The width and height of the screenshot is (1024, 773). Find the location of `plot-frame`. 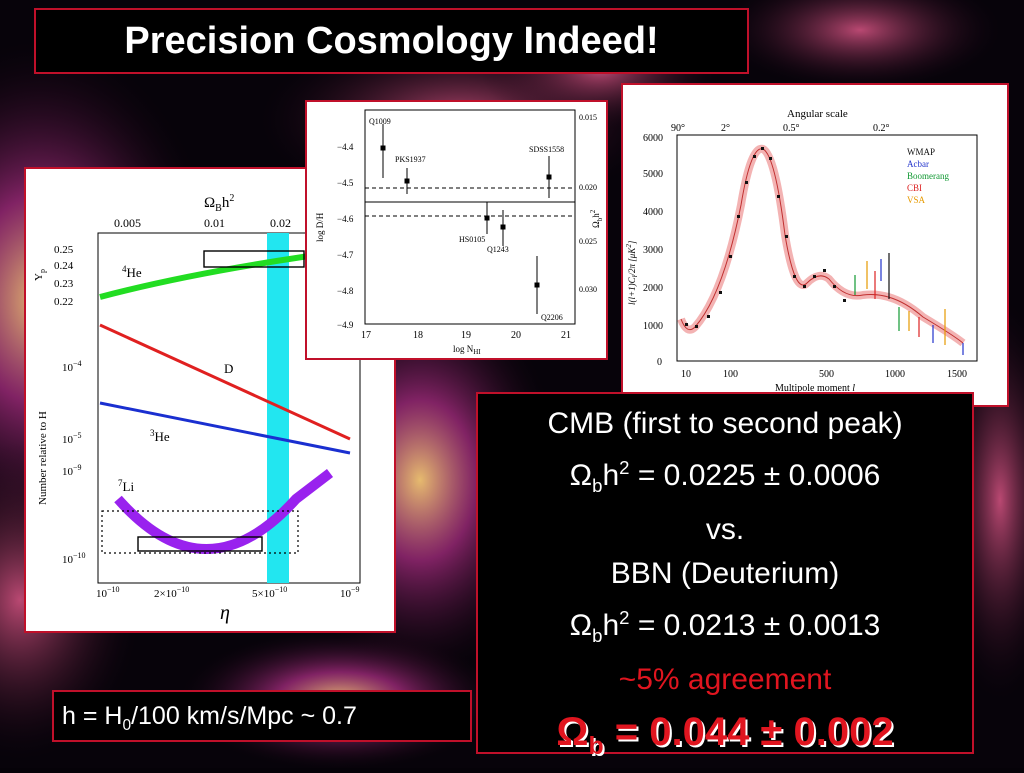

plot-frame is located at coordinates (229, 408).